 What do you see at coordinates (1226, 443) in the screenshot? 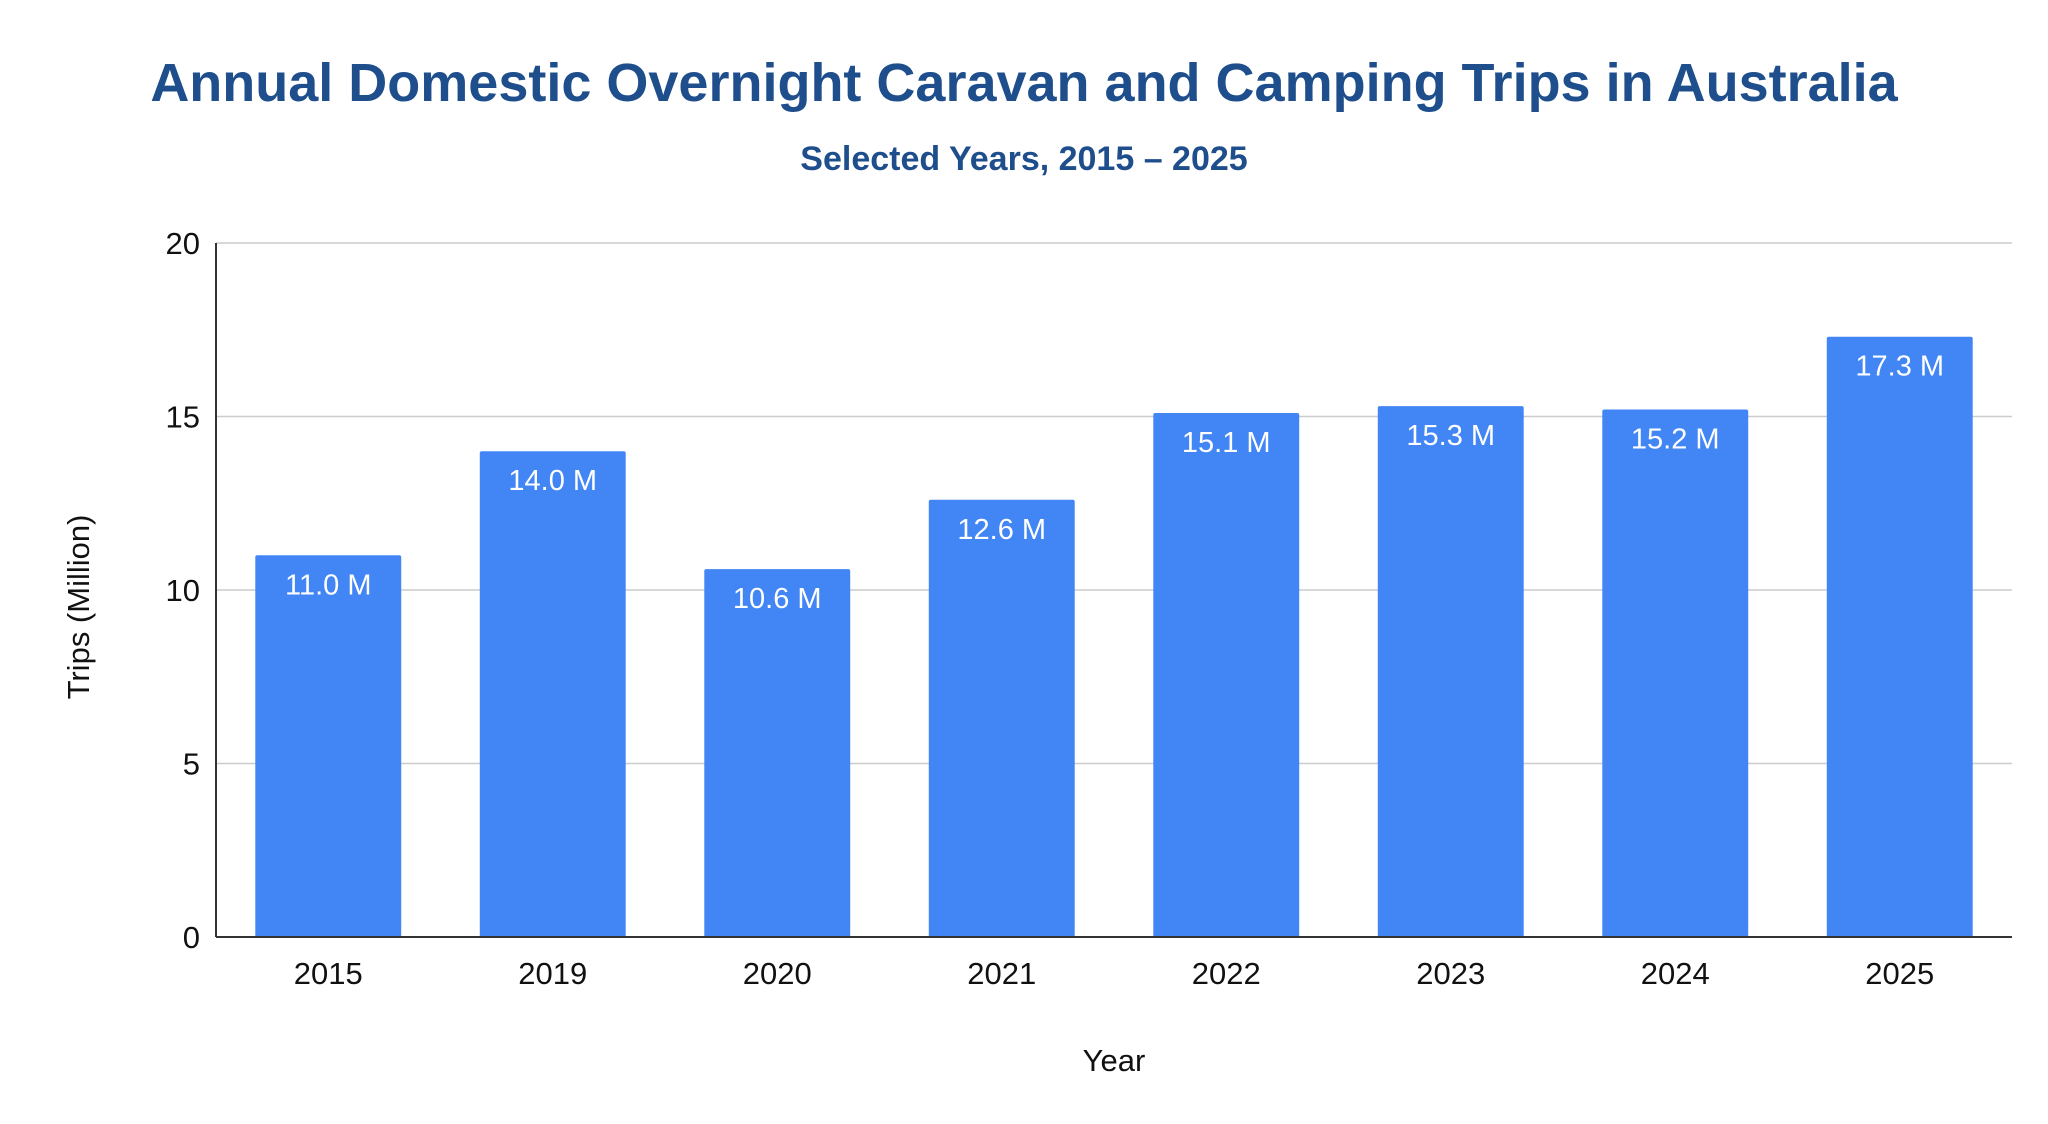
I see `data-label: 15.1 M` at bounding box center [1226, 443].